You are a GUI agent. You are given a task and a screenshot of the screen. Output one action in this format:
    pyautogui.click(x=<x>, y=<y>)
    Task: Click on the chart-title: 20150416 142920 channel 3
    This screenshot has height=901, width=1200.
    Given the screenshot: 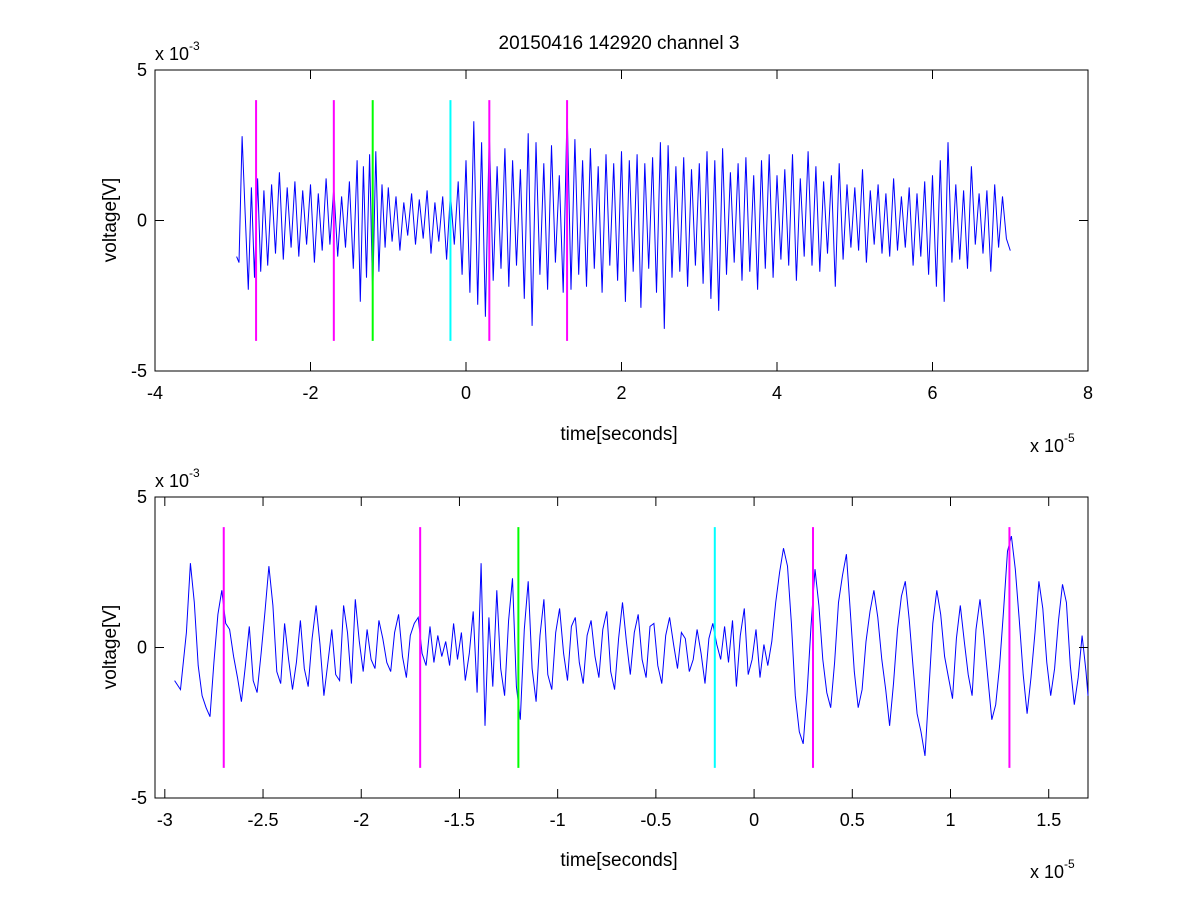 What is the action you would take?
    pyautogui.click(x=619, y=43)
    